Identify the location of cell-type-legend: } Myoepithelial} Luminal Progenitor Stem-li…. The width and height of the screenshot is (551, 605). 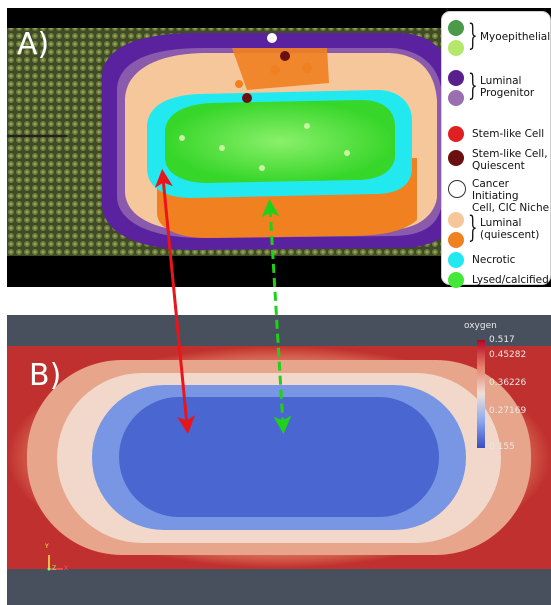
(496, 149).